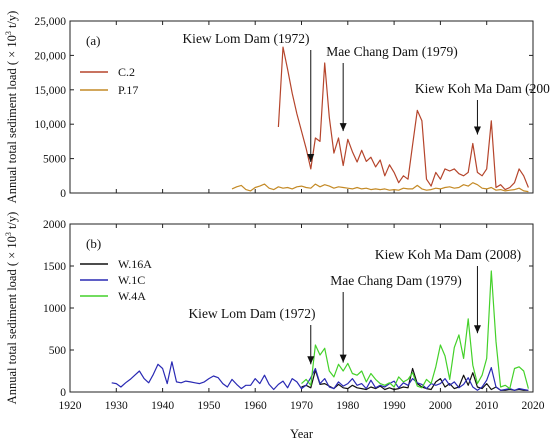  What do you see at coordinates (50, 56) in the screenshot?
I see `y-tick-label: 20,000` at bounding box center [50, 56].